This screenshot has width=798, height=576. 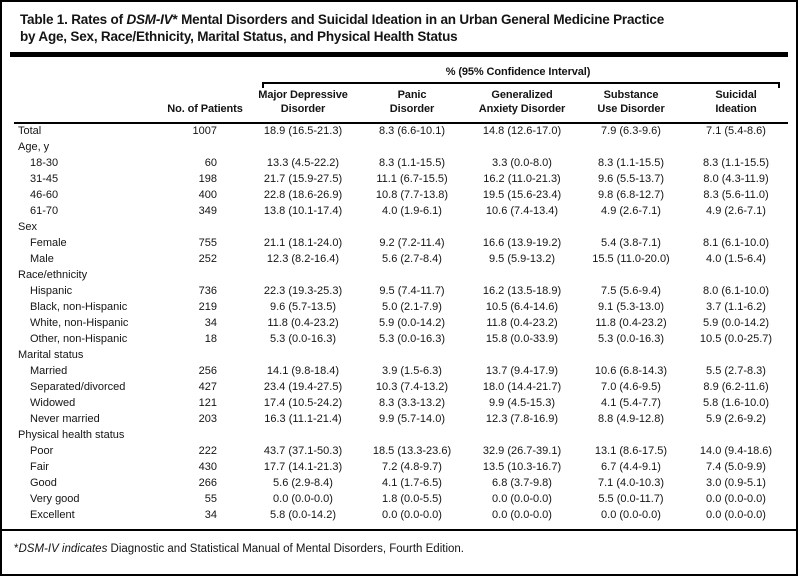 I want to click on rate-cell: 5.6 (2.9-8.4), so click(x=303, y=482).